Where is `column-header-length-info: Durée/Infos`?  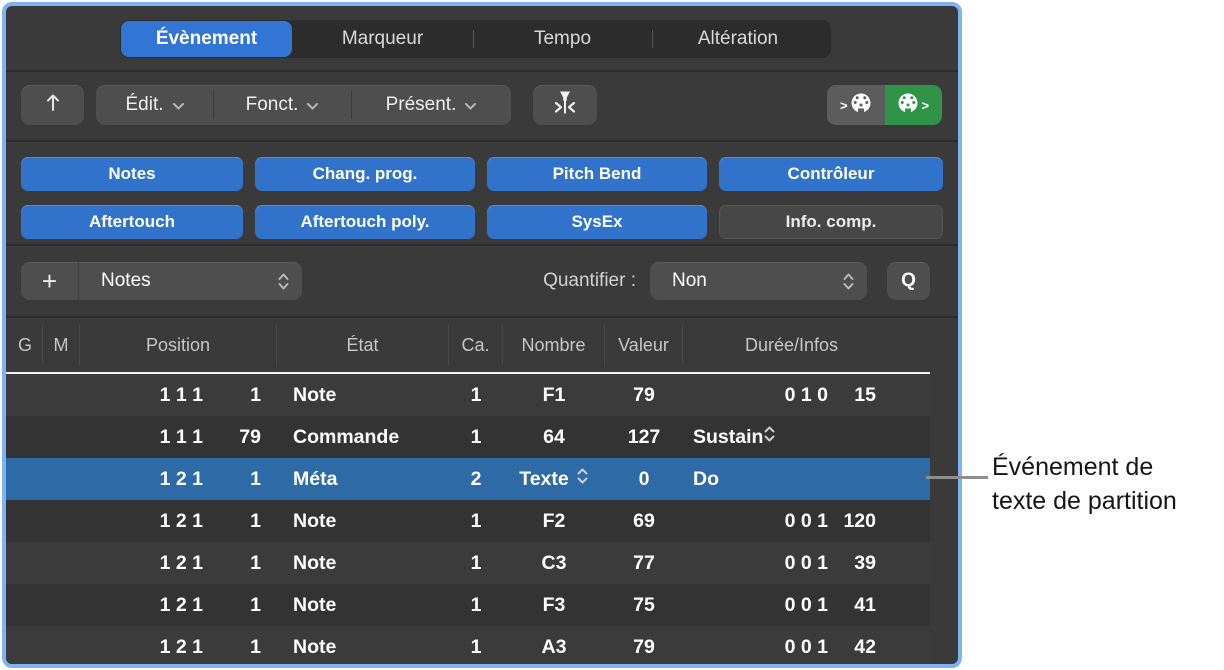 column-header-length-info: Durée/Infos is located at coordinates (791, 344).